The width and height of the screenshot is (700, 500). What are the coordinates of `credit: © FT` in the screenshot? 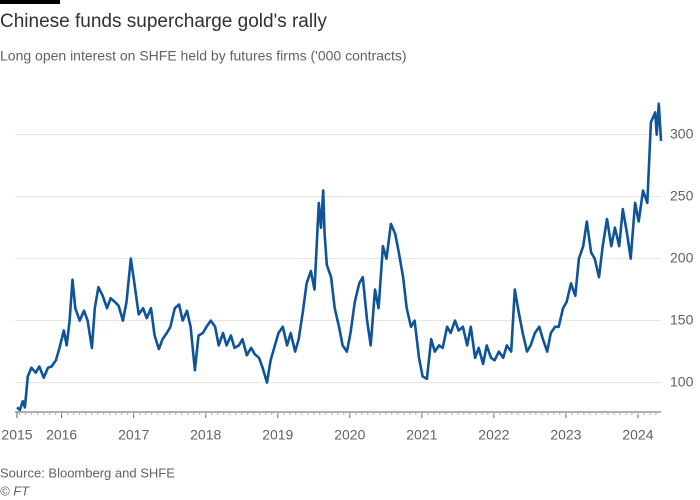 It's located at (15, 490).